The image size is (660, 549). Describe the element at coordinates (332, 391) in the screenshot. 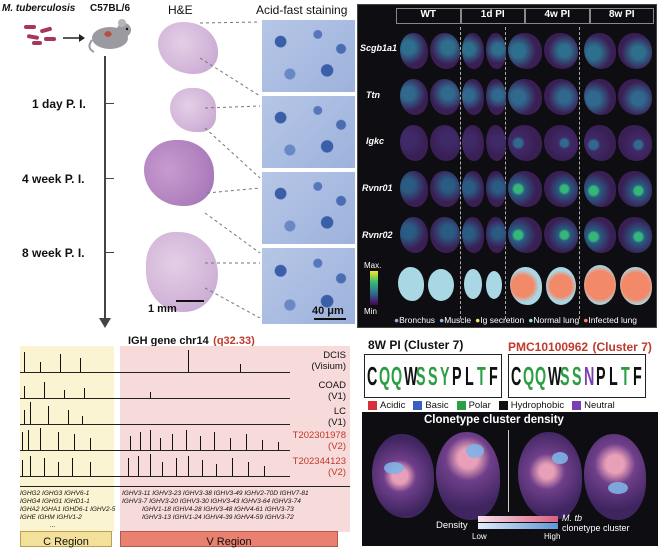

I see `track-label-2: COAD (V1)` at that location.